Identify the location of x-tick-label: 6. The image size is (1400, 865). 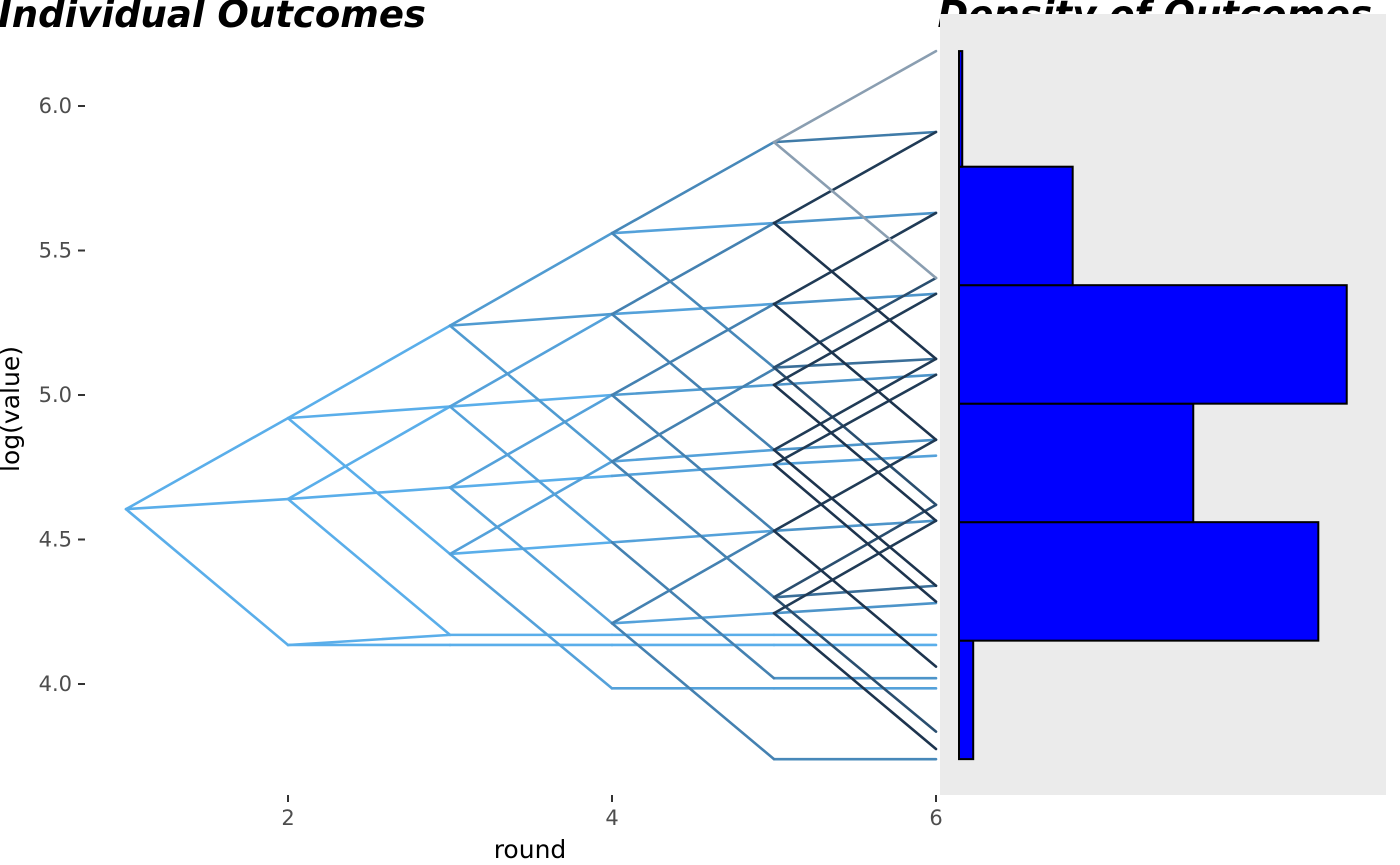
(935, 818).